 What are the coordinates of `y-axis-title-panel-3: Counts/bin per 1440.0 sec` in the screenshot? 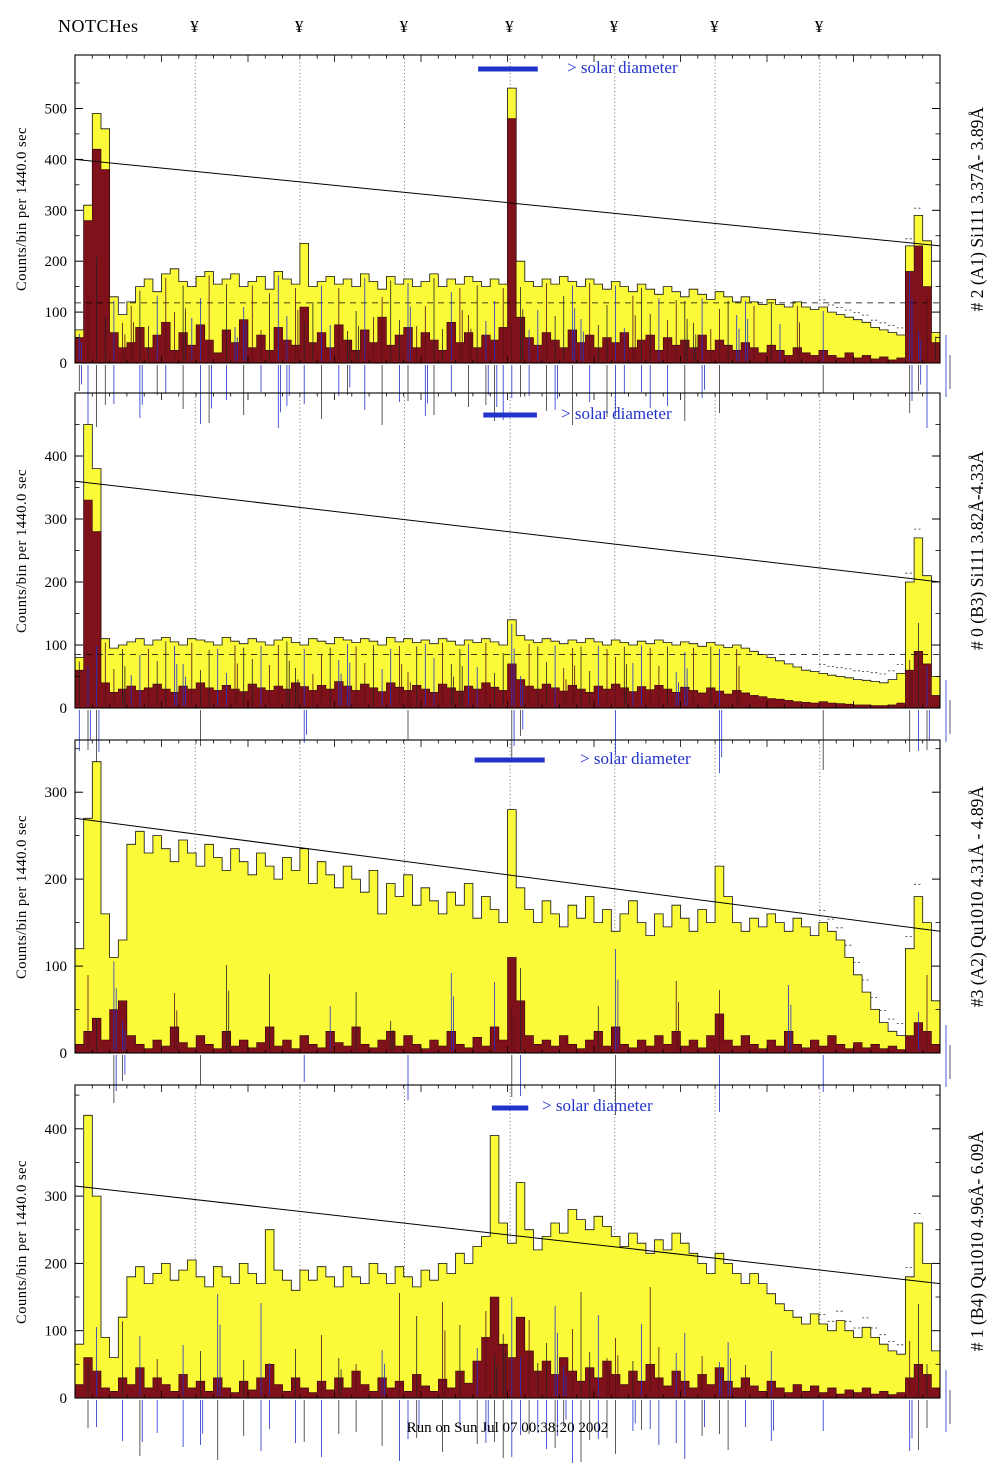 It's located at (22, 1241).